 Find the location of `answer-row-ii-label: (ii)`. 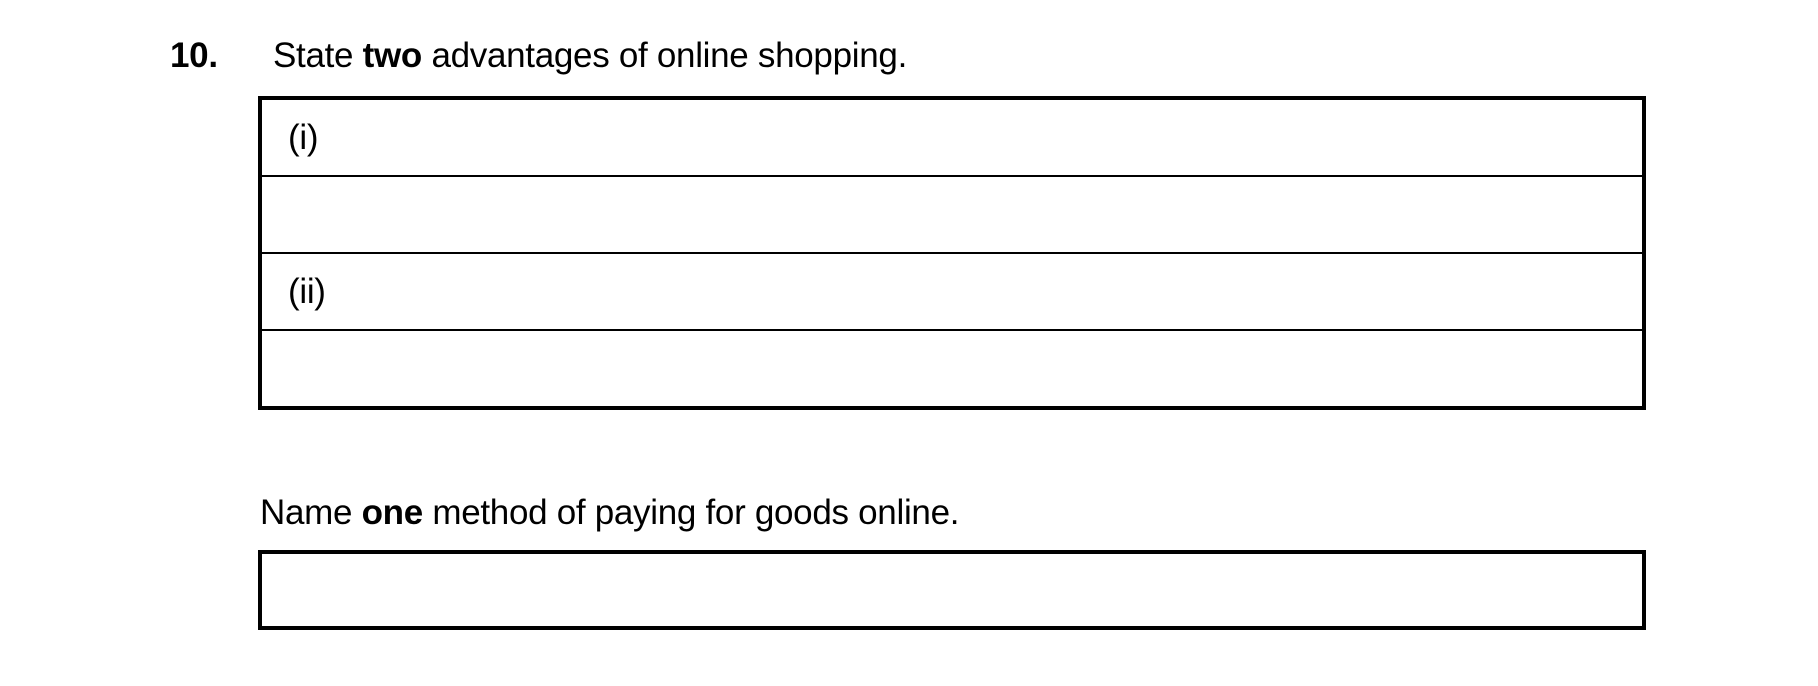

answer-row-ii-label: (ii) is located at coordinates (307, 291).